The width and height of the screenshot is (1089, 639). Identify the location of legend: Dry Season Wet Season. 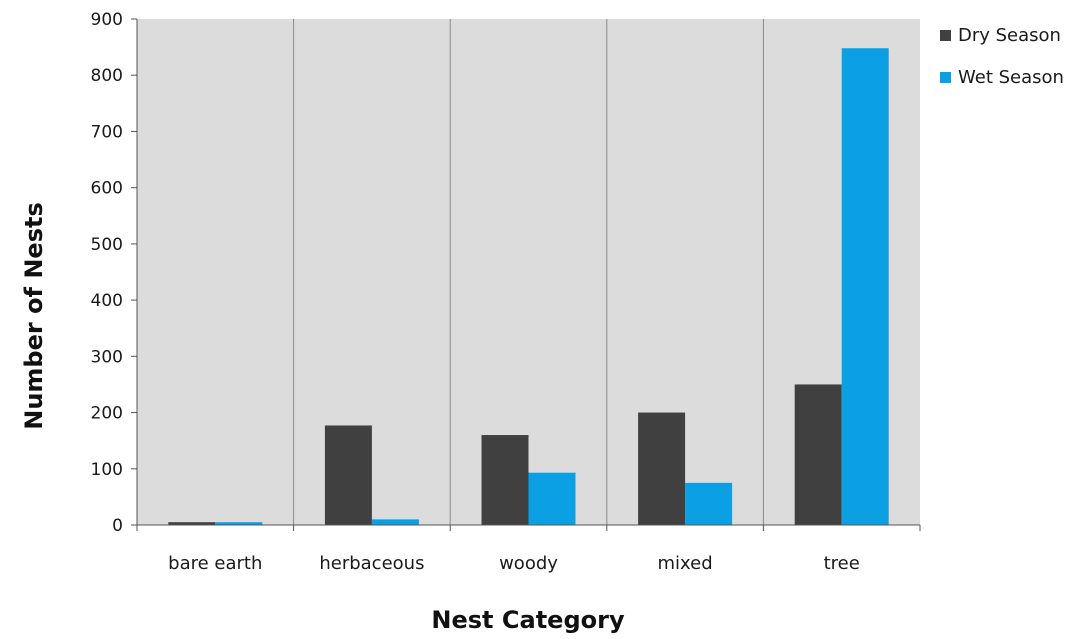
(1002, 56).